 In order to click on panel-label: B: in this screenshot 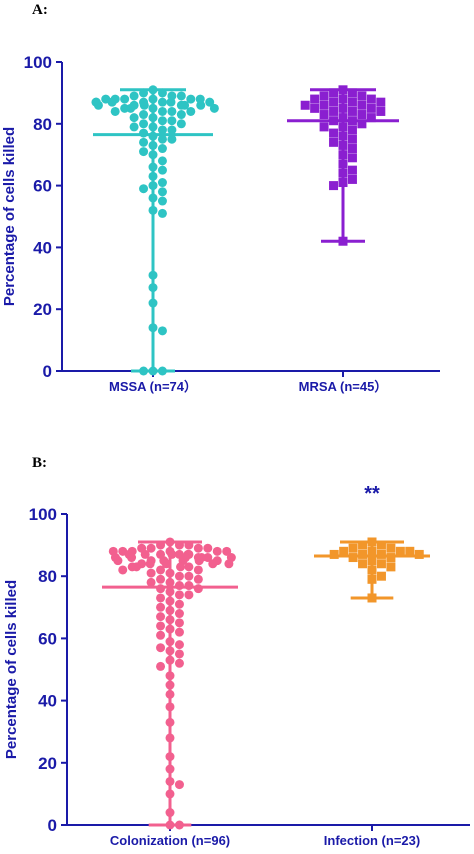, I will do `click(39, 463)`.